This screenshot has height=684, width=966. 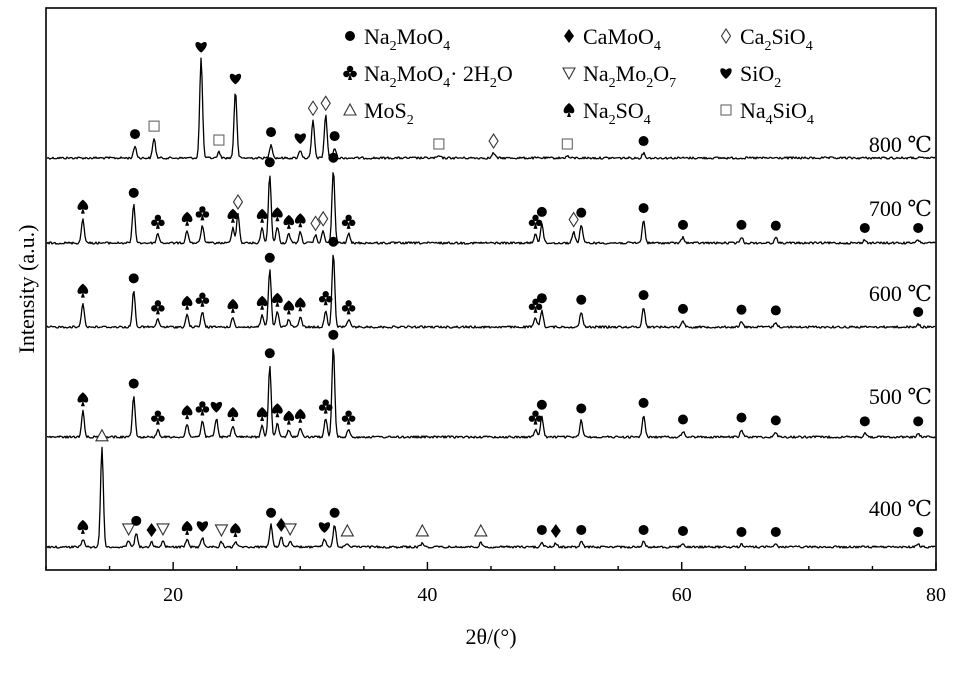 What do you see at coordinates (776, 39) in the screenshot?
I see `legend-label: Ca2SiO4` at bounding box center [776, 39].